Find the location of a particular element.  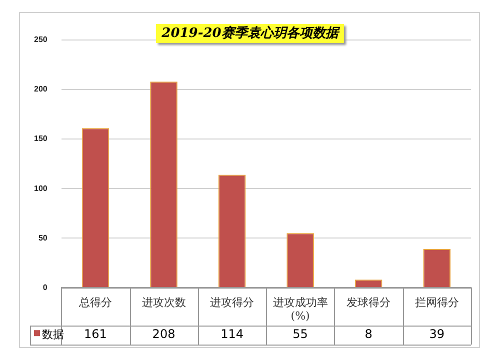

x-tick-label: 发球得分 is located at coordinates (368, 303).